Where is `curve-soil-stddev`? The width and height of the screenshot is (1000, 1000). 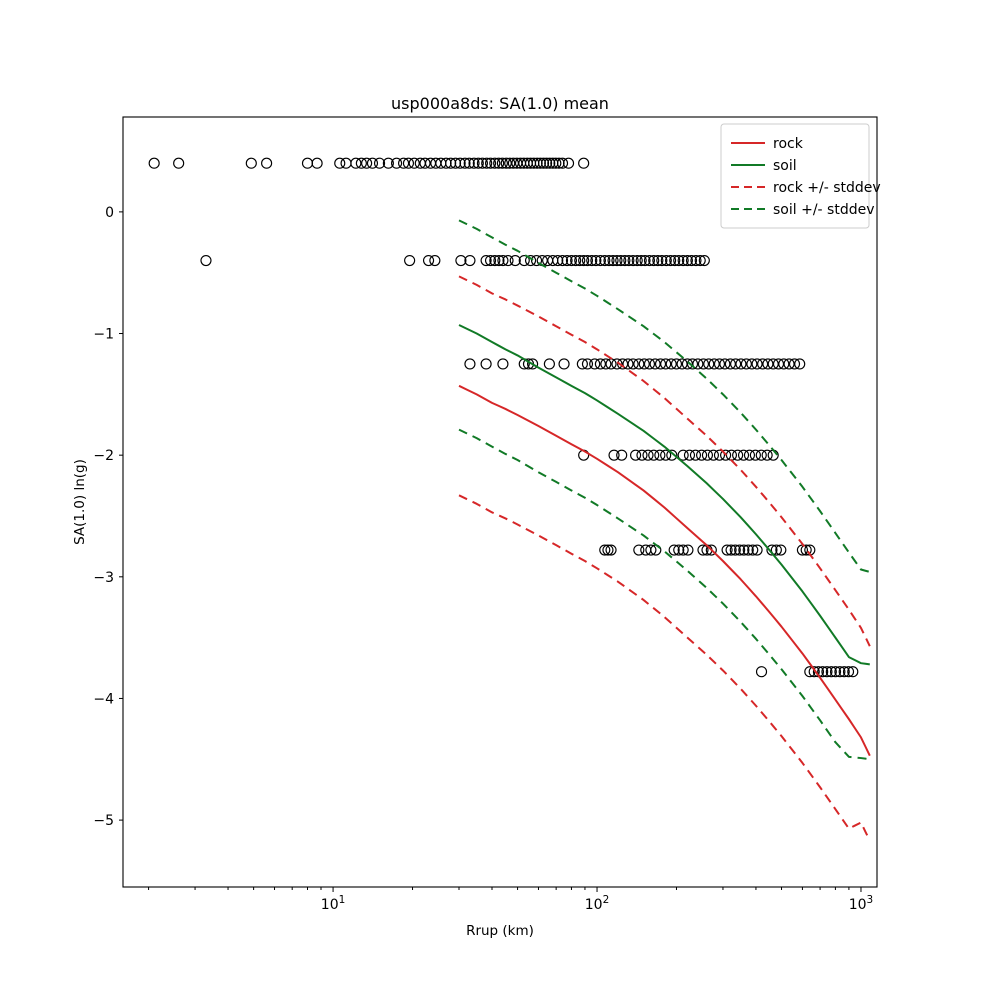
curve-soil-stddev is located at coordinates (664, 396).